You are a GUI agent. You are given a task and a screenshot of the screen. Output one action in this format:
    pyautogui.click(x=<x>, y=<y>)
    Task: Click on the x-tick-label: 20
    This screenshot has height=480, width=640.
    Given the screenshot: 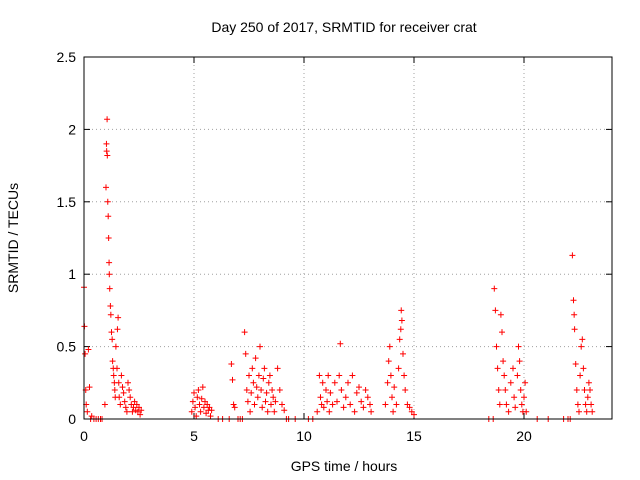 What is the action you would take?
    pyautogui.click(x=524, y=436)
    